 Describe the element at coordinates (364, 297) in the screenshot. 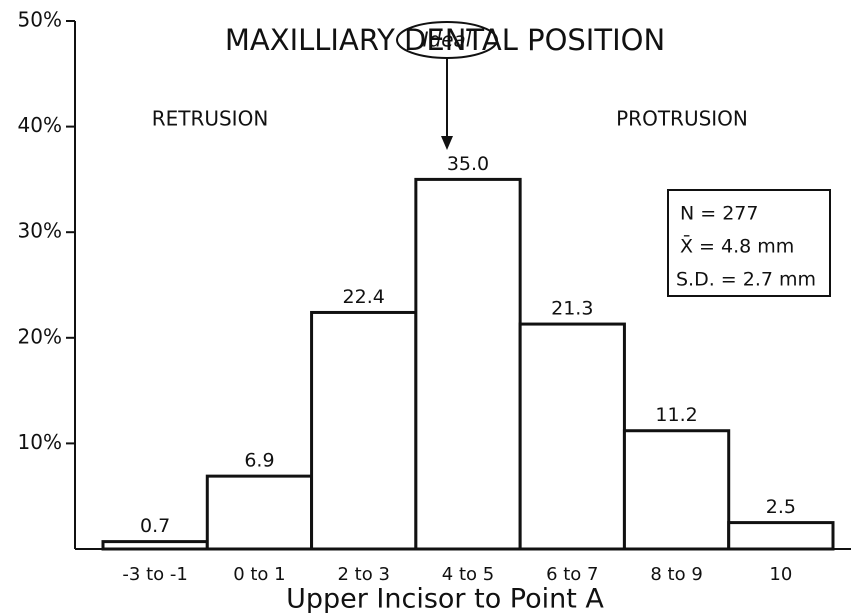

I see `value-label: 22.4` at that location.